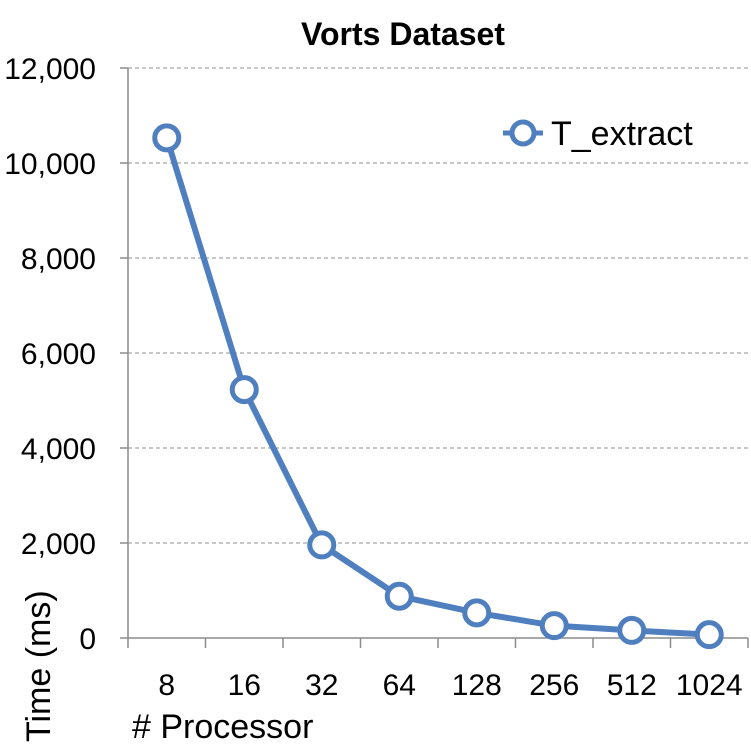 Image resolution: width=751 pixels, height=751 pixels. I want to click on y-tick-label: 10,000, so click(50, 164).